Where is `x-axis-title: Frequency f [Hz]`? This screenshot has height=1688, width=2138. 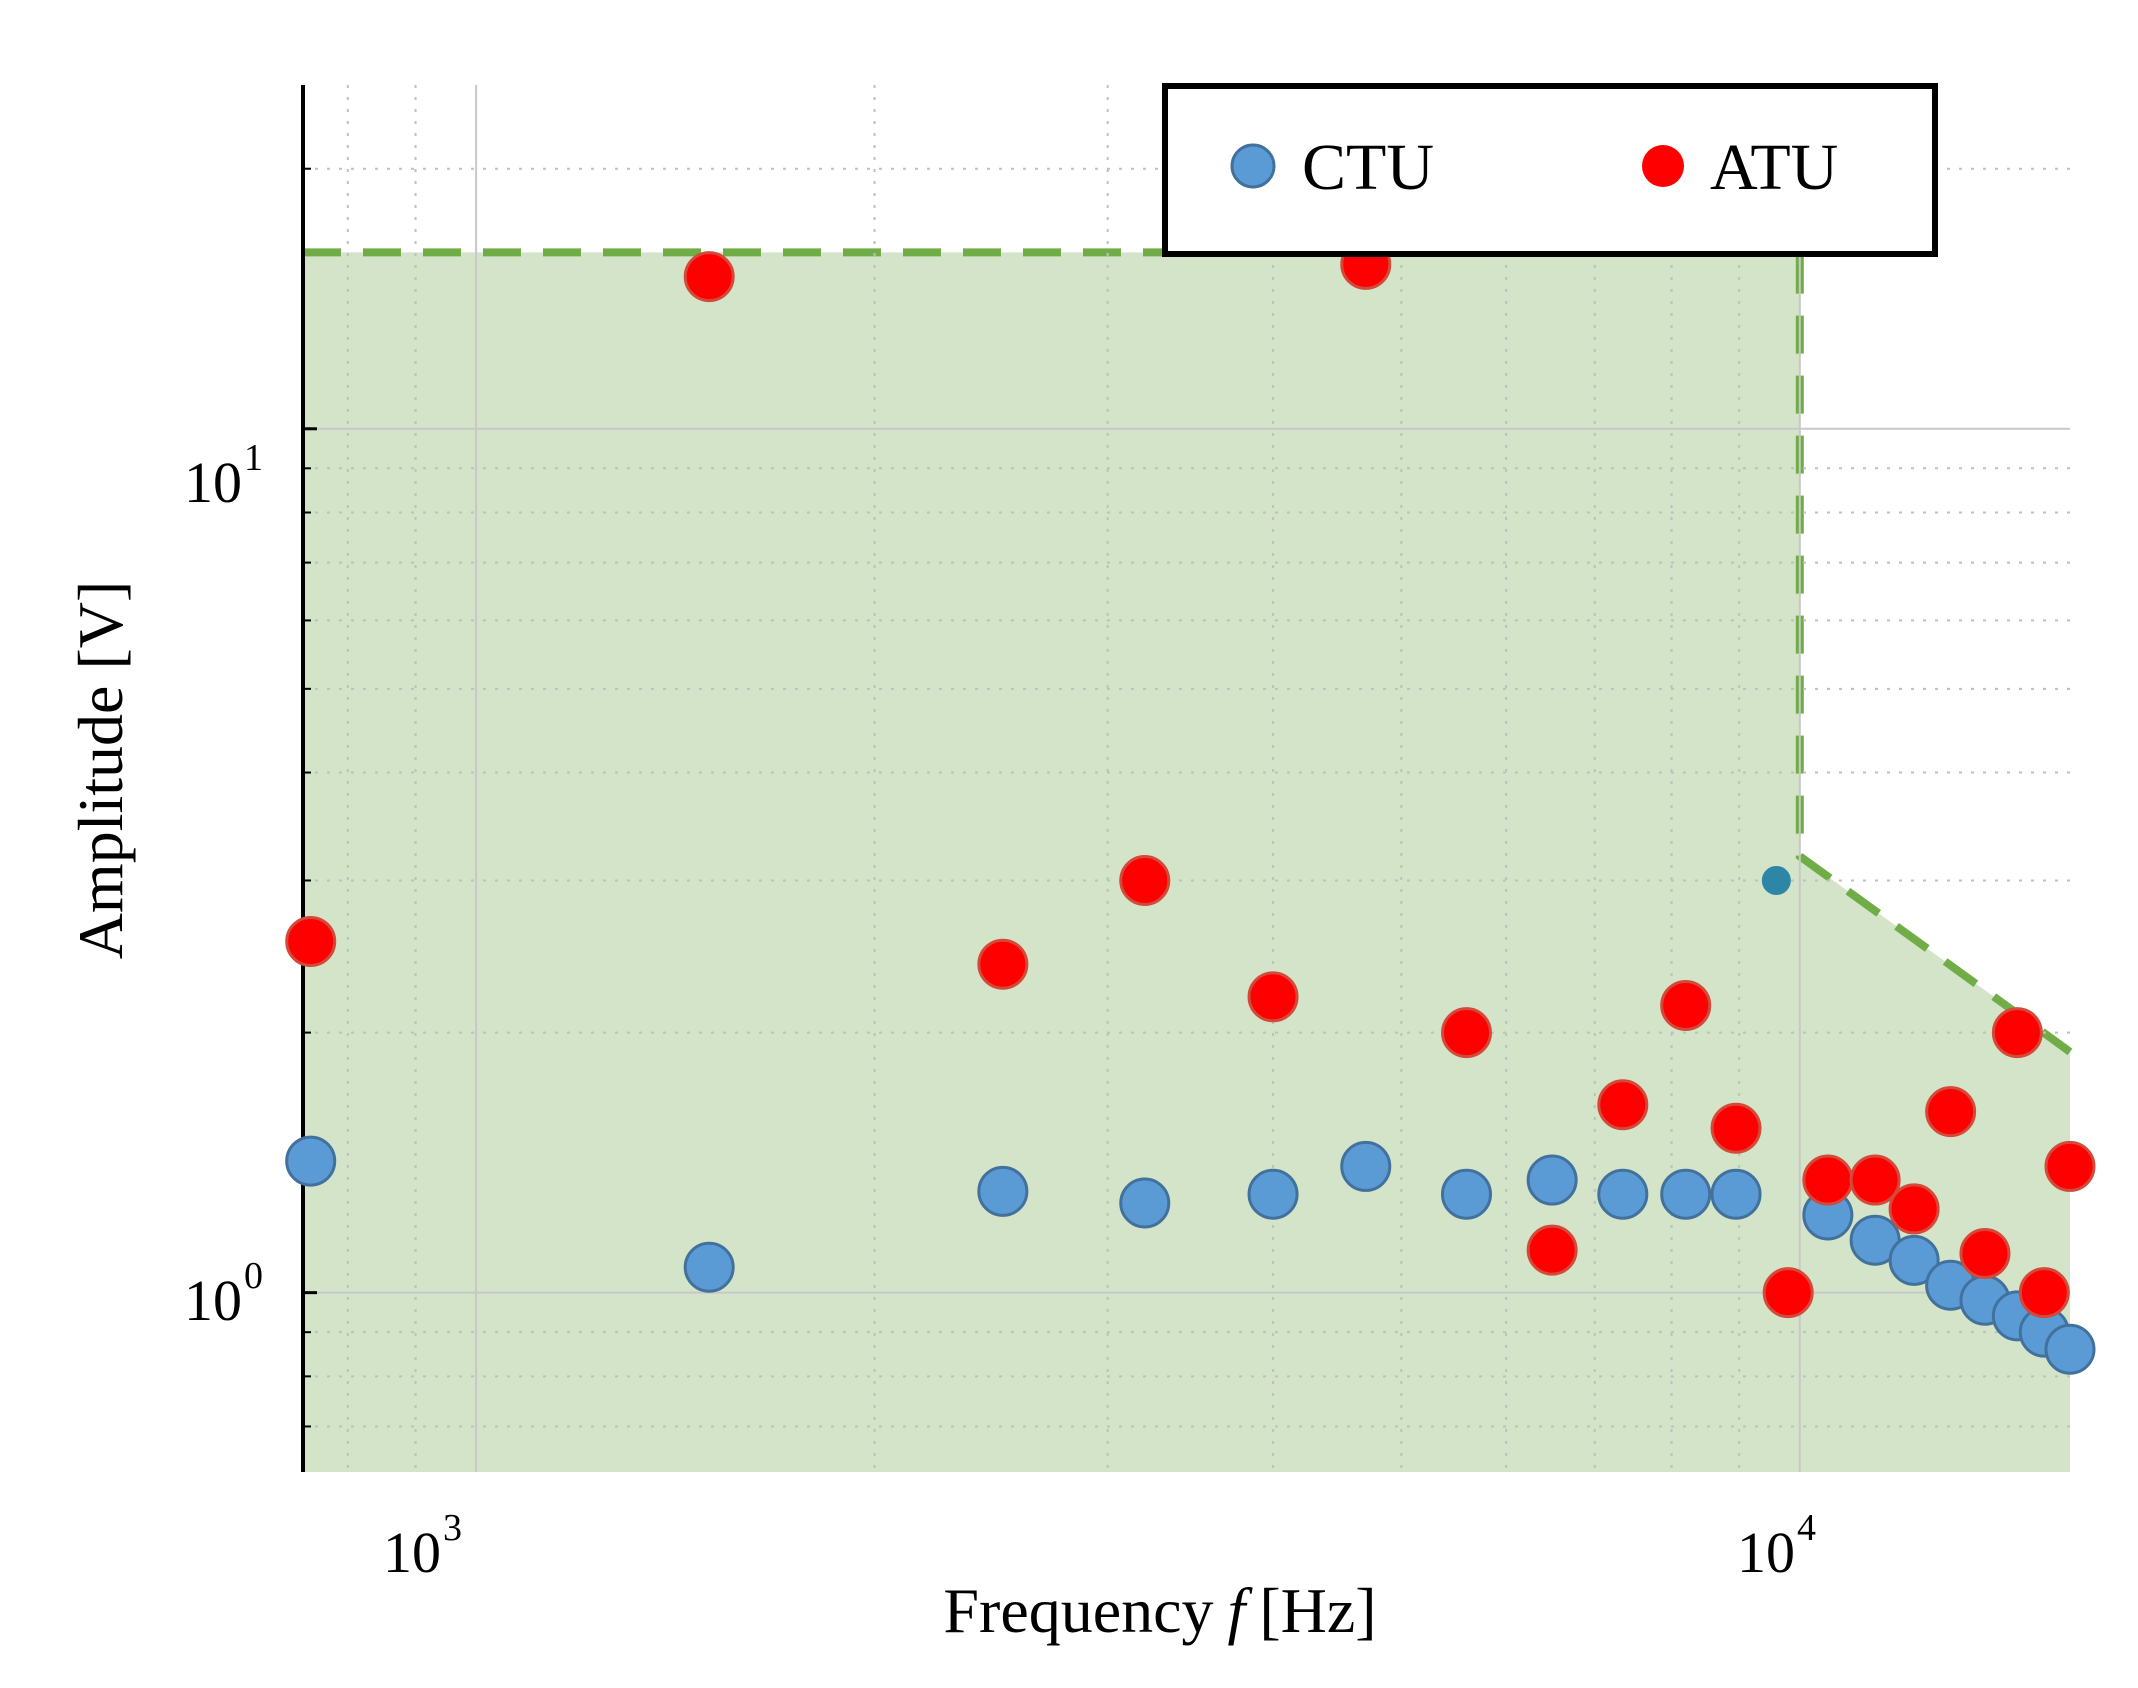
x-axis-title: Frequency f [Hz] is located at coordinates (1159, 1610).